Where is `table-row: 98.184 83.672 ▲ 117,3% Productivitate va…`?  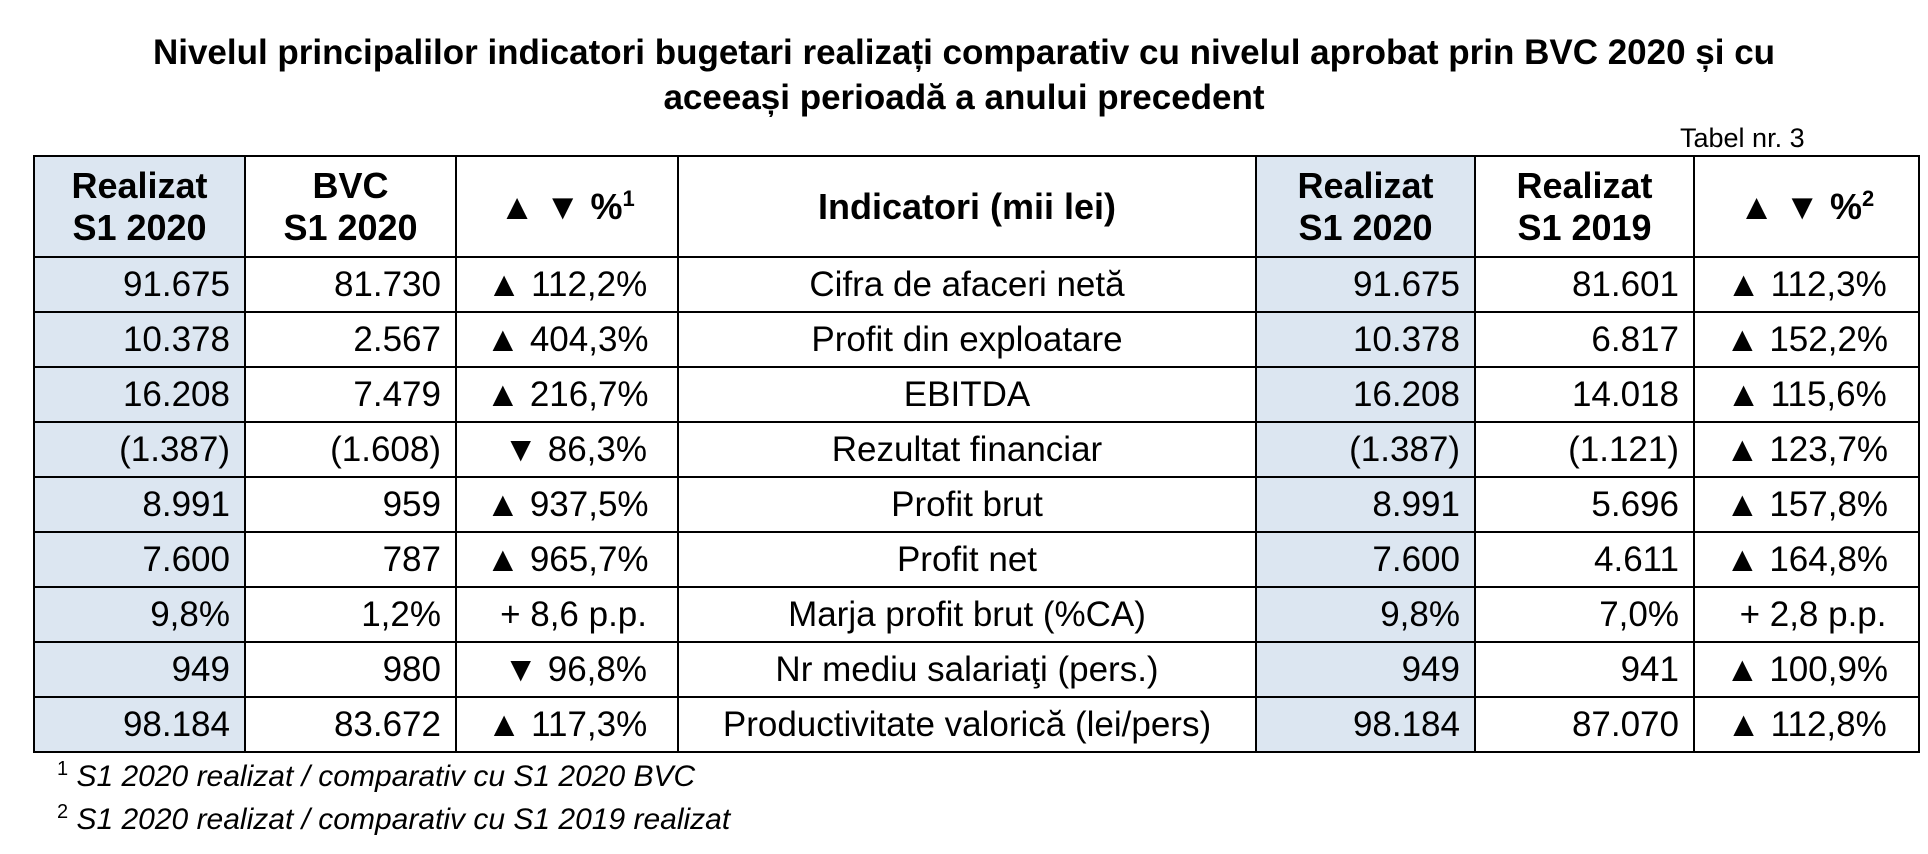
table-row: 98.184 83.672 ▲ 117,3% Productivitate va… is located at coordinates (976, 724).